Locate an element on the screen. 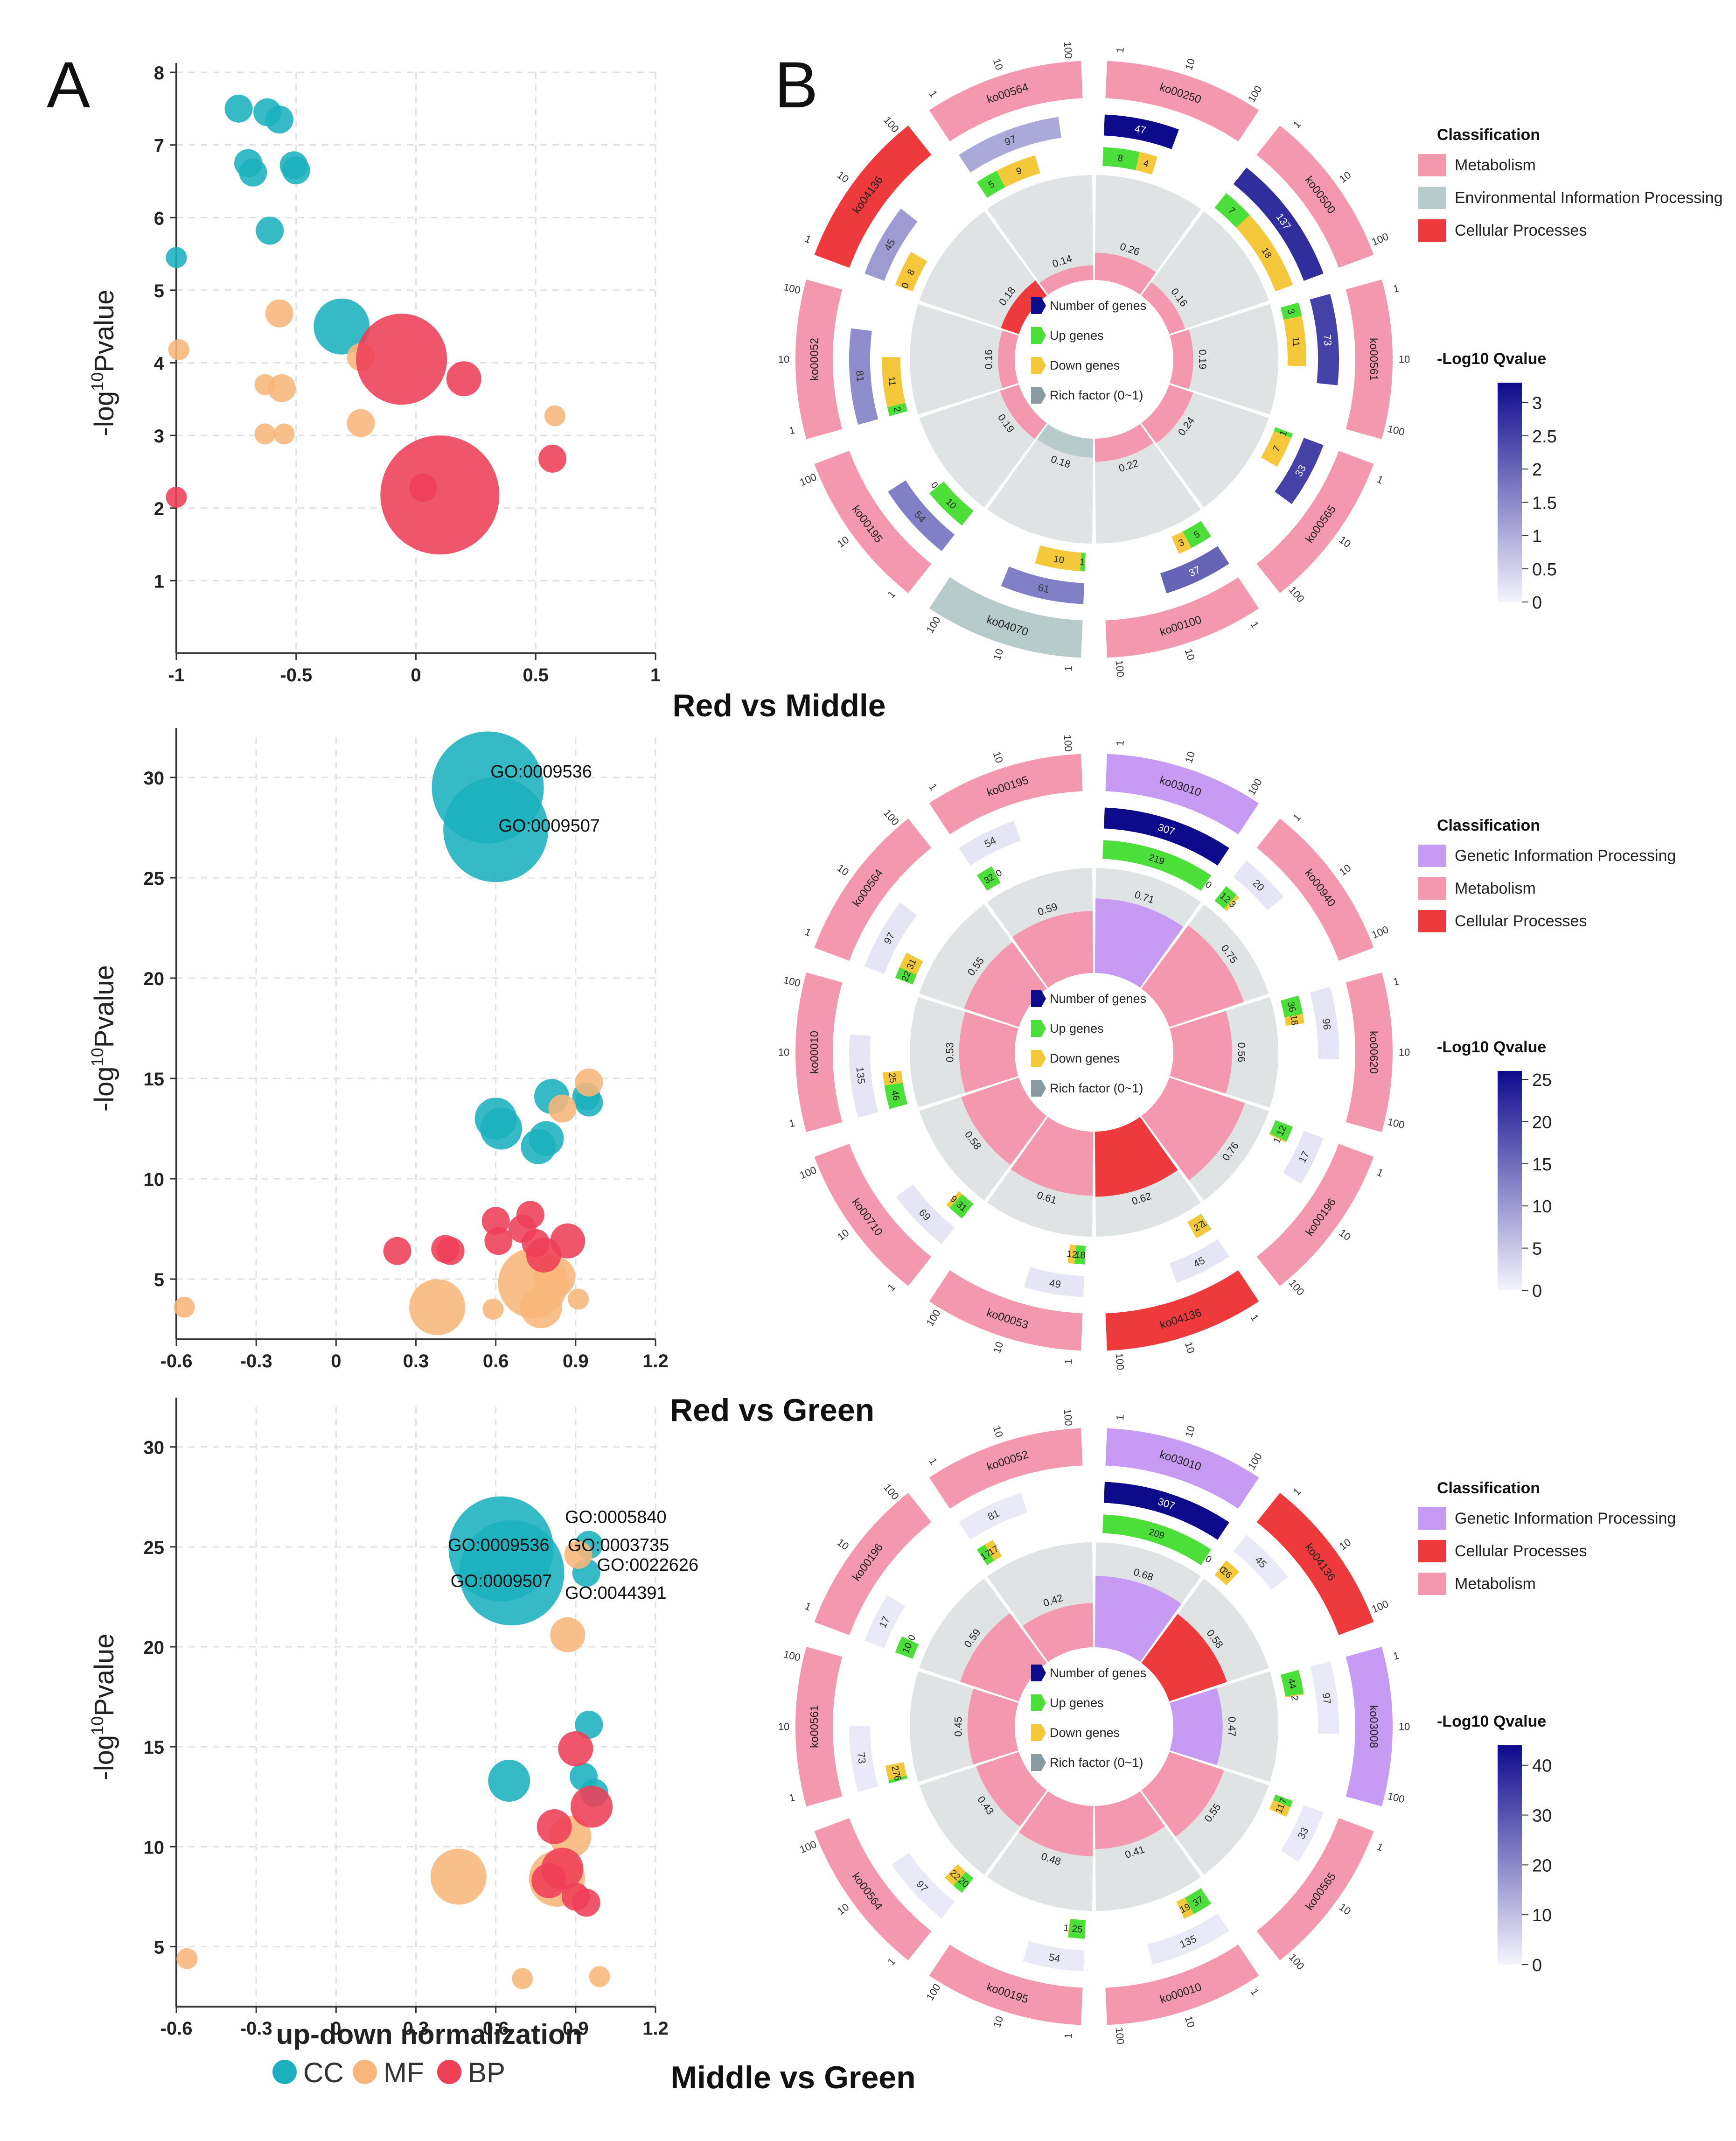 This screenshot has height=2141, width=1736. x-tick-label: -0.5 is located at coordinates (296, 675).